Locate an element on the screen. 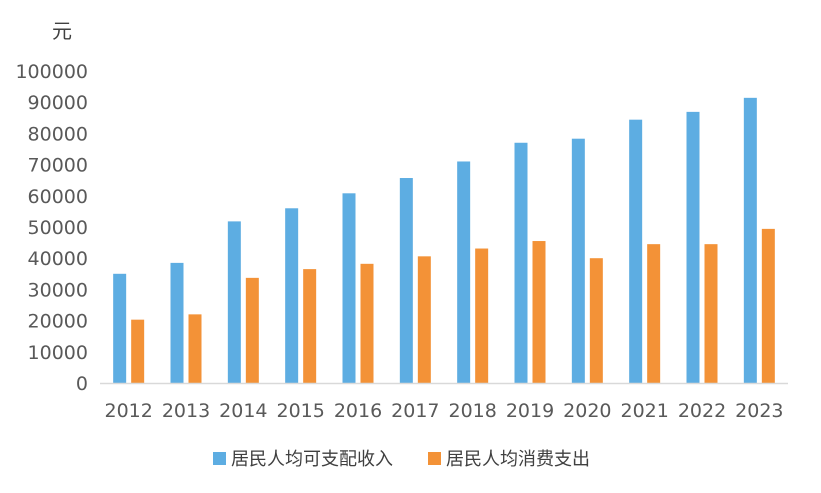 The height and width of the screenshot is (493, 821). y-axis-unit: 元 is located at coordinates (62, 31).